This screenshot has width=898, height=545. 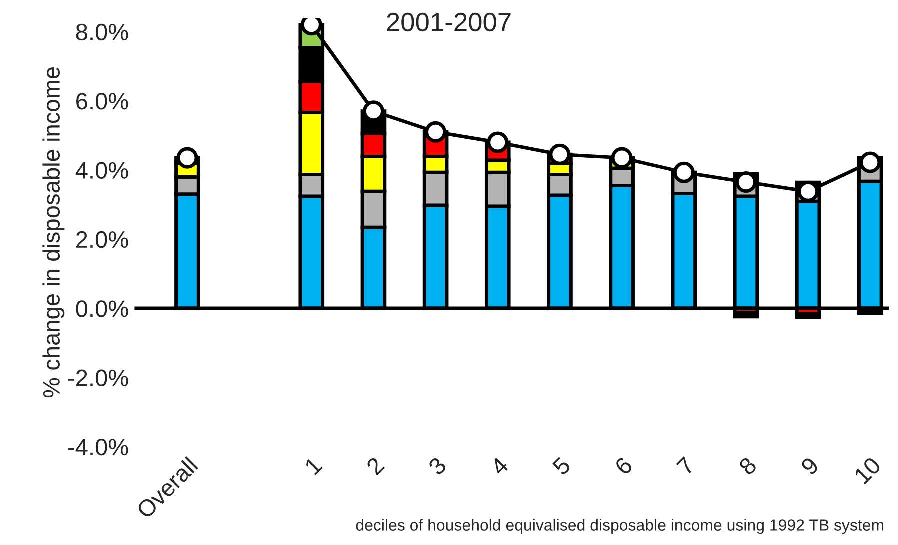 What do you see at coordinates (375, 466) in the screenshot?
I see `x-tick-label: 2` at bounding box center [375, 466].